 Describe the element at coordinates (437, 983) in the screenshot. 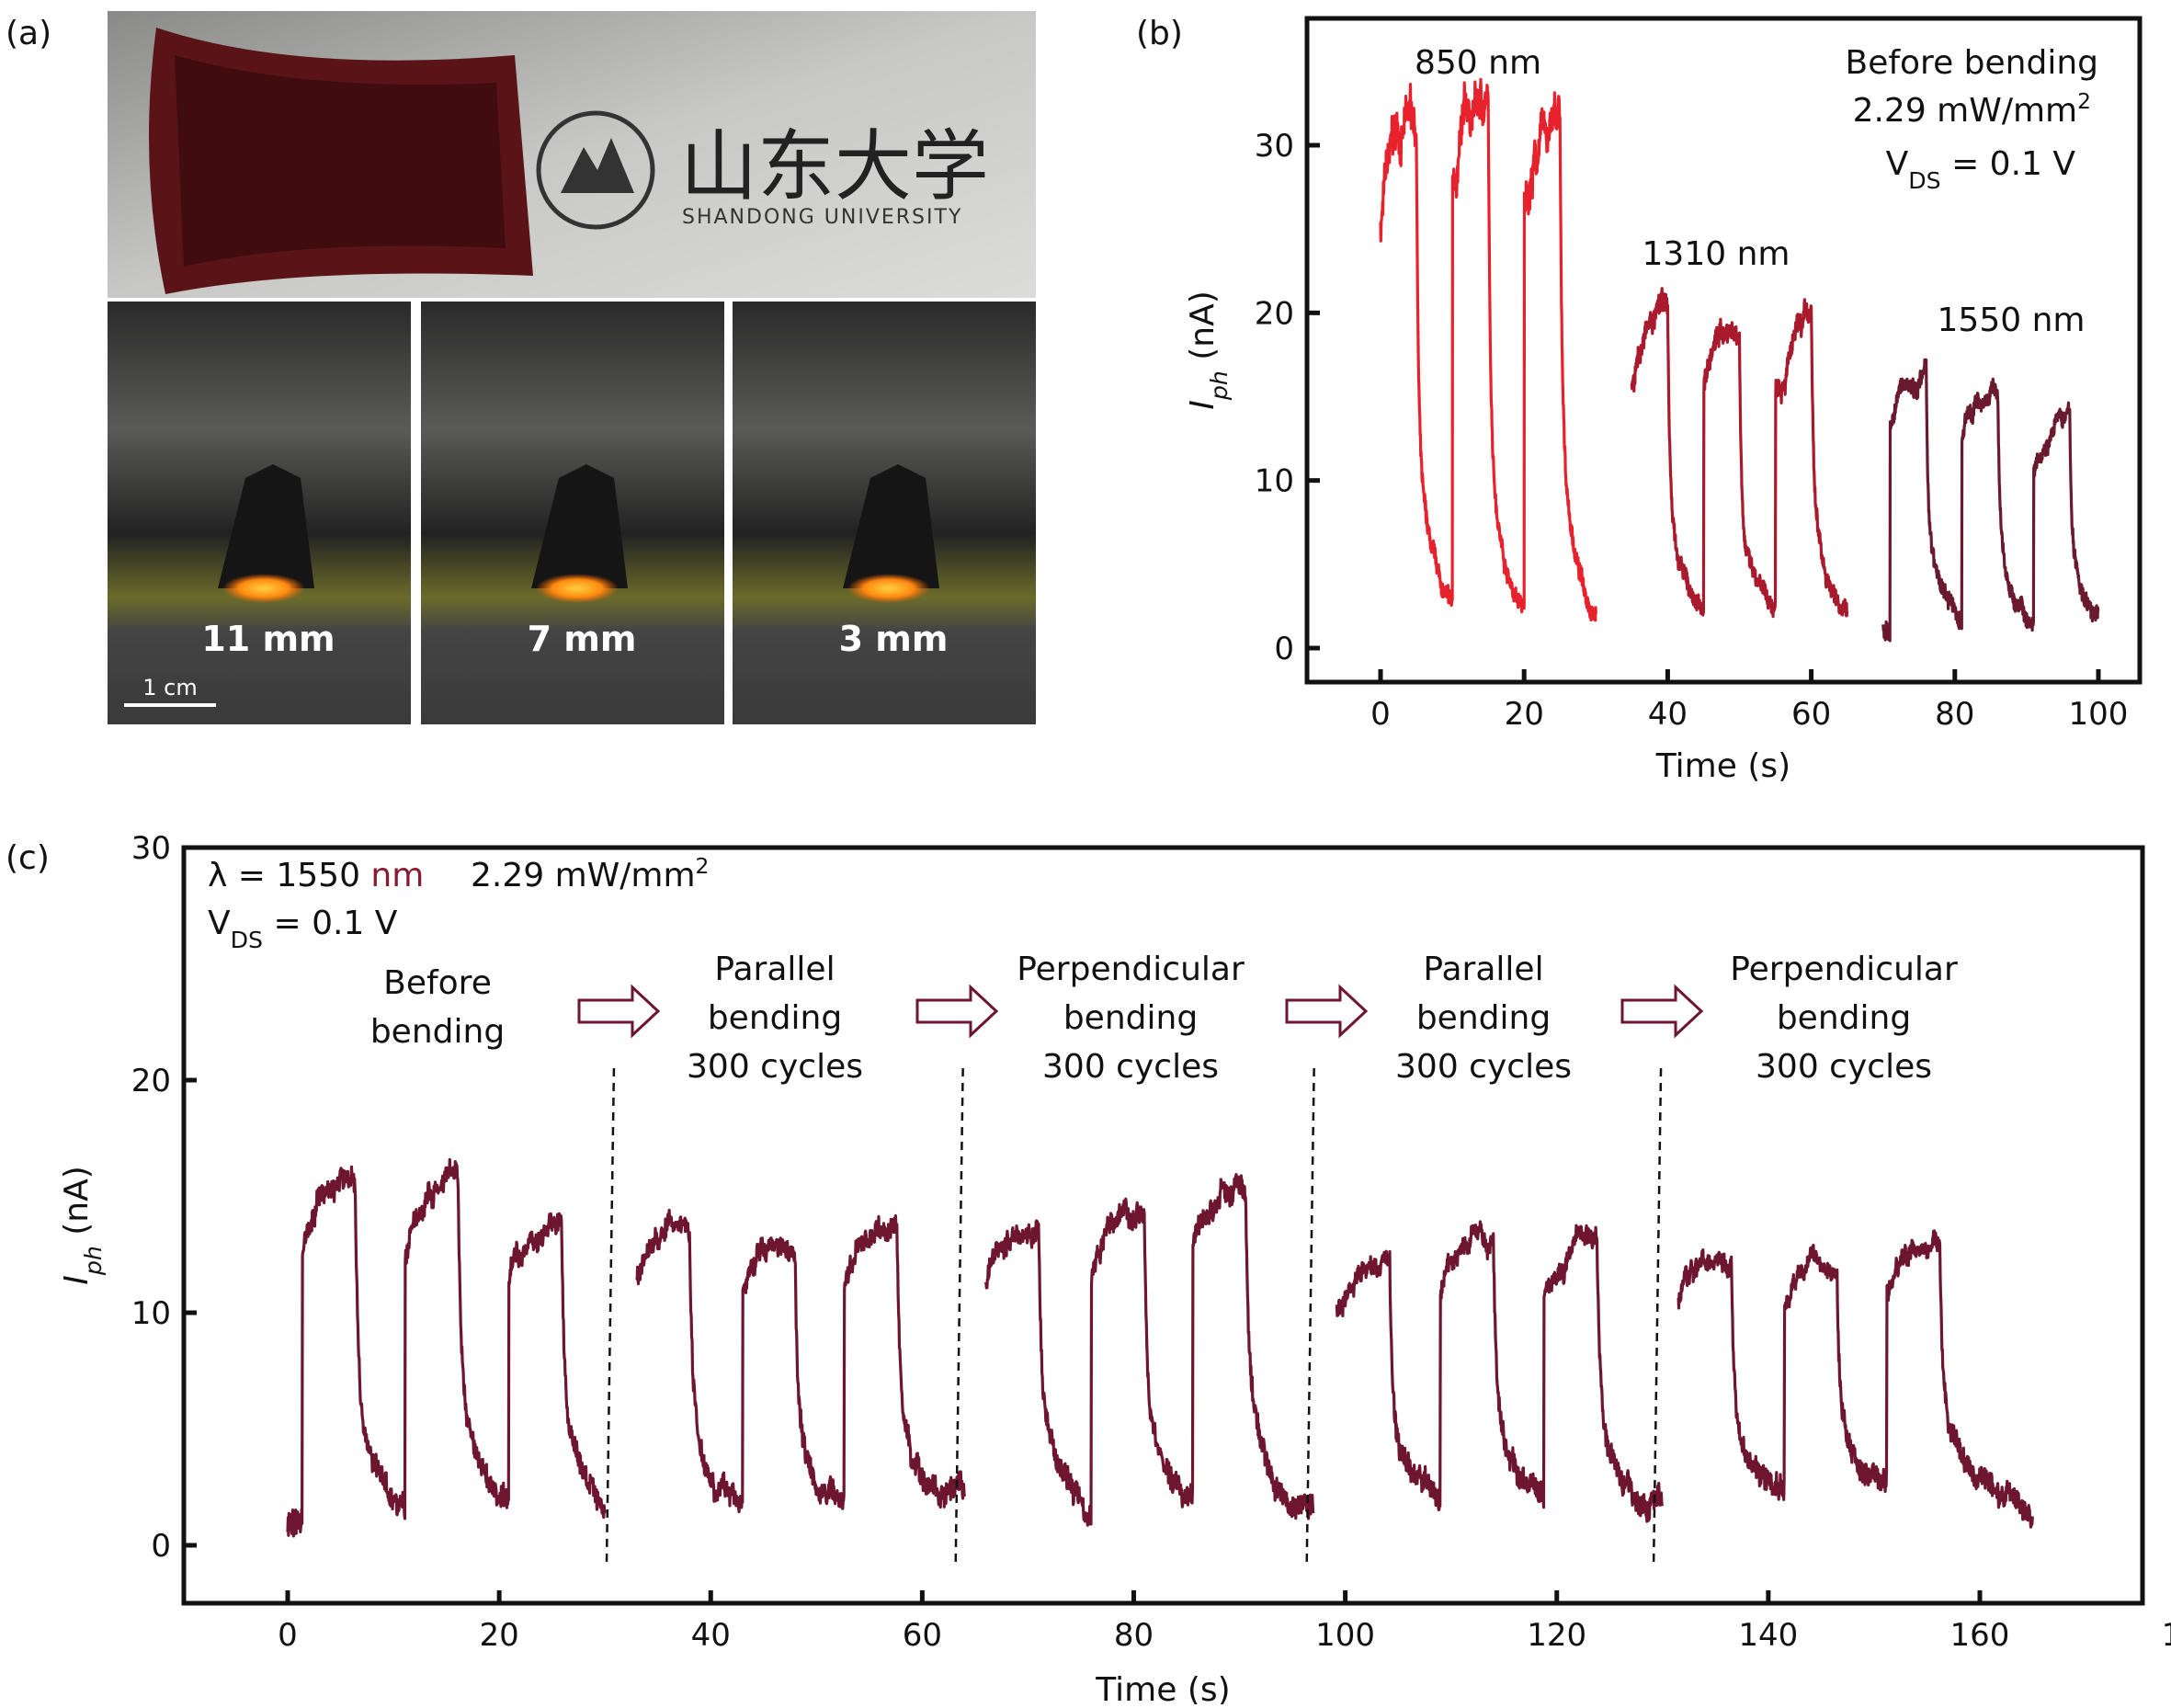

I see `stage-label: Before` at that location.